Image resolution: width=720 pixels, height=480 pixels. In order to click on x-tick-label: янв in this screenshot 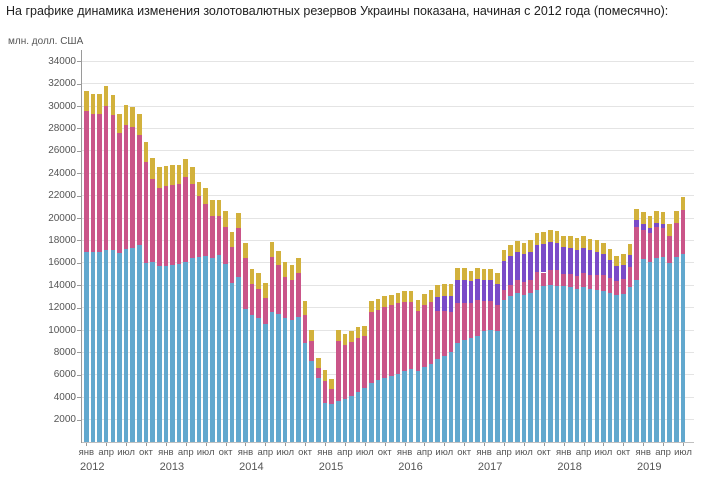, I will do `click(484, 452)`.